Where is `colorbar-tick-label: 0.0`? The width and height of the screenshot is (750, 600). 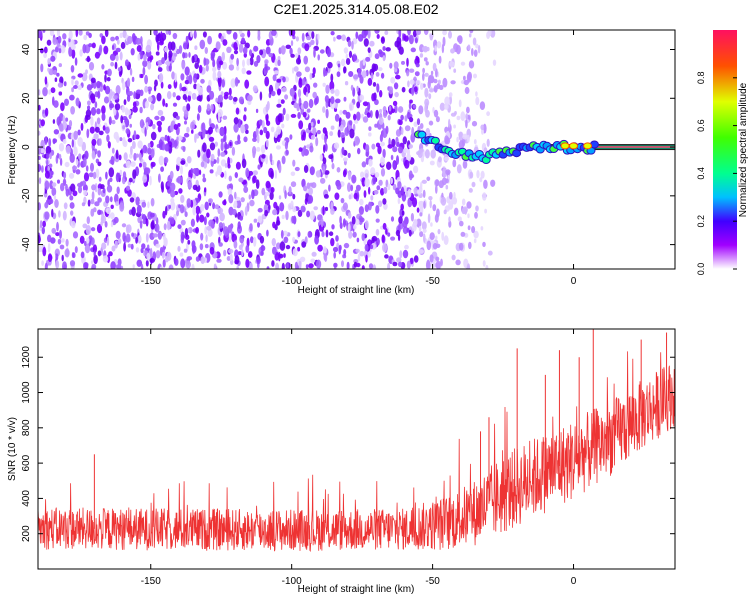
colorbar-tick-label: 0.0 is located at coordinates (701, 269).